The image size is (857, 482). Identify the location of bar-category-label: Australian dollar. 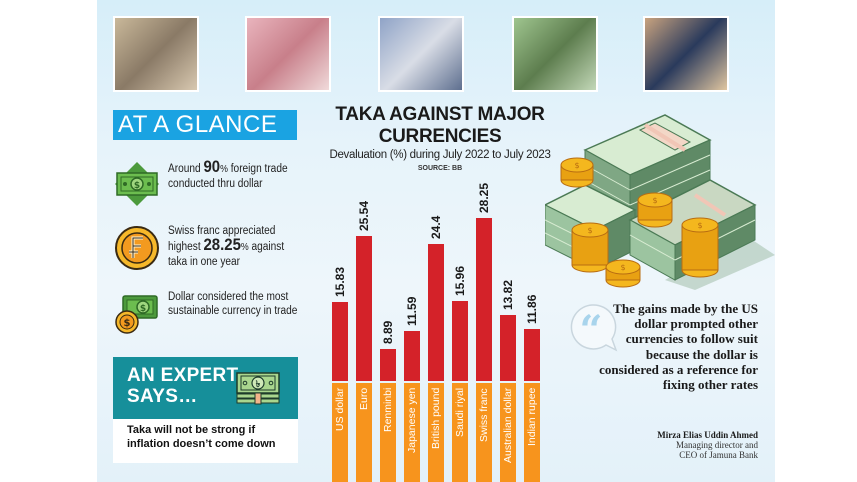
(508, 425).